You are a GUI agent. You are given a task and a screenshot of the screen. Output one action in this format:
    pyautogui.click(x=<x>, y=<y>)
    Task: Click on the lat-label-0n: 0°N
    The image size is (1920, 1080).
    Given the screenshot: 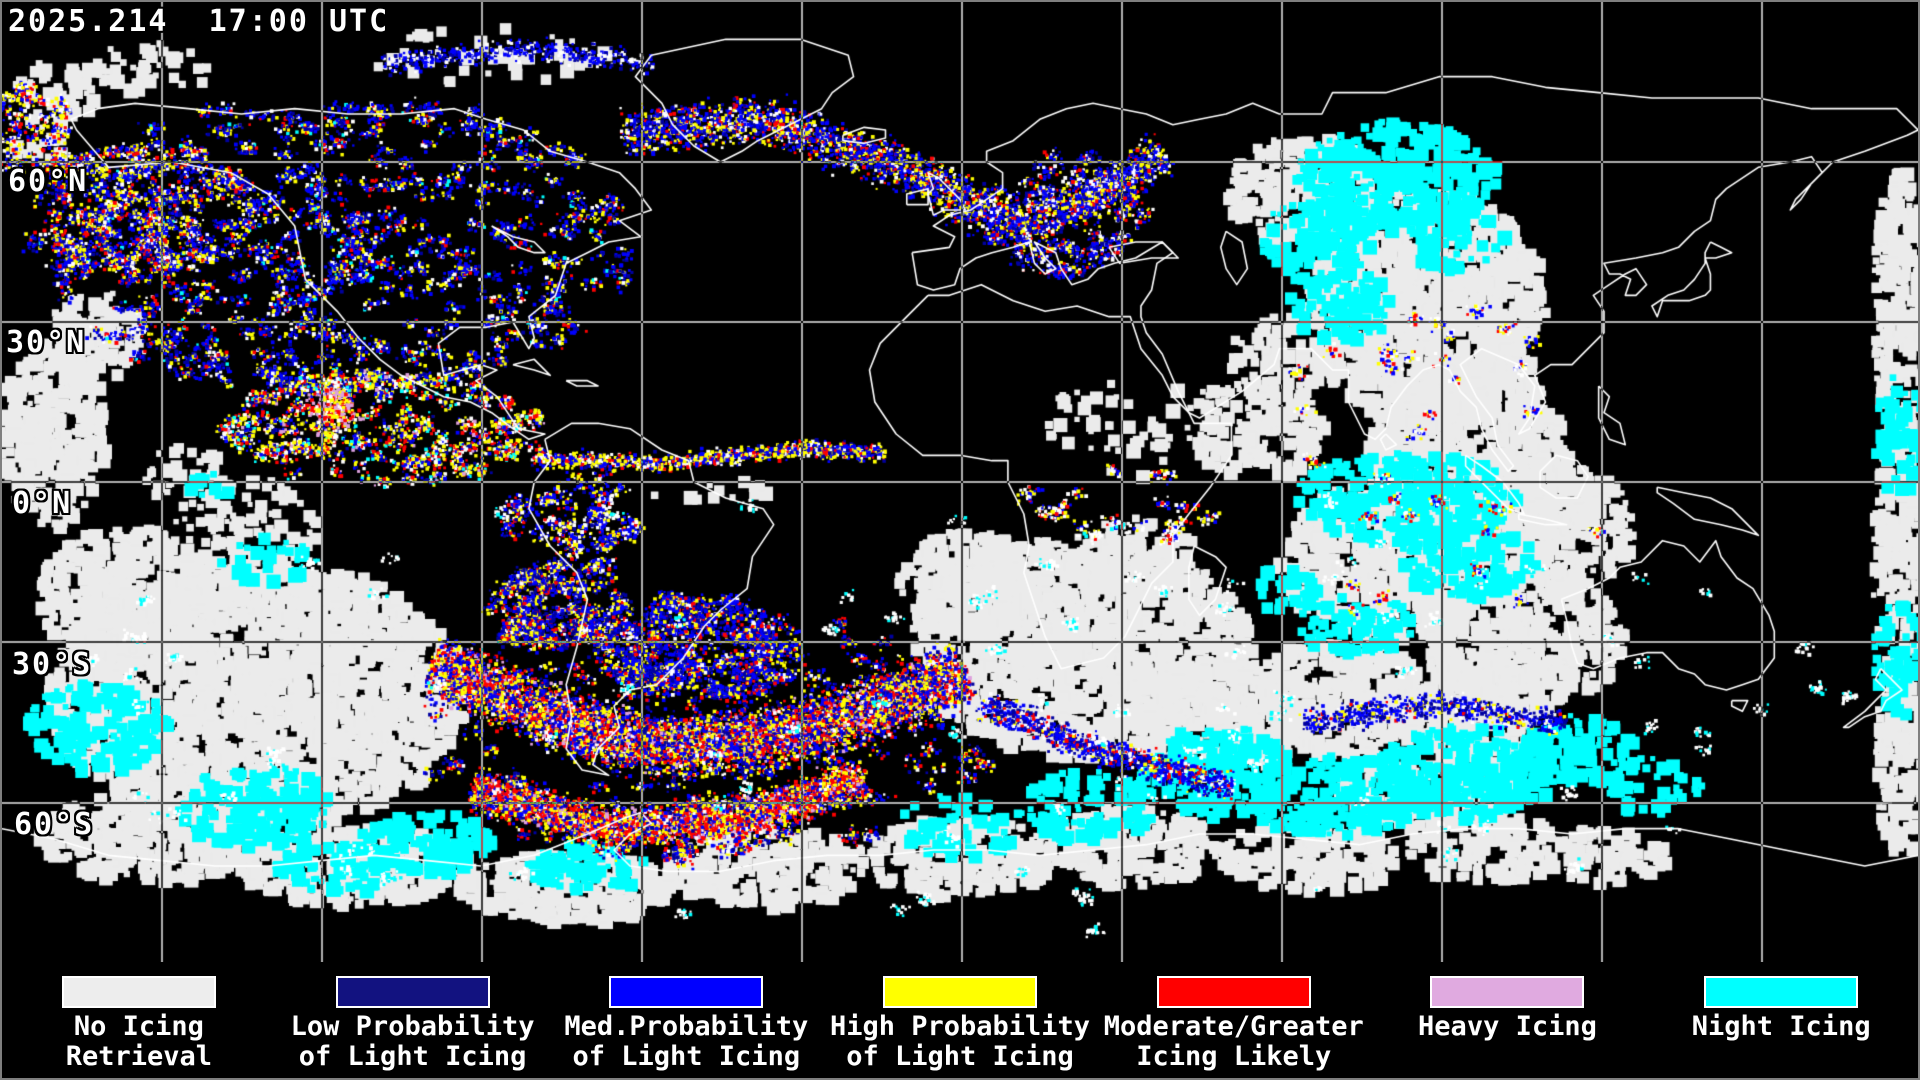 What is the action you would take?
    pyautogui.click(x=42, y=503)
    